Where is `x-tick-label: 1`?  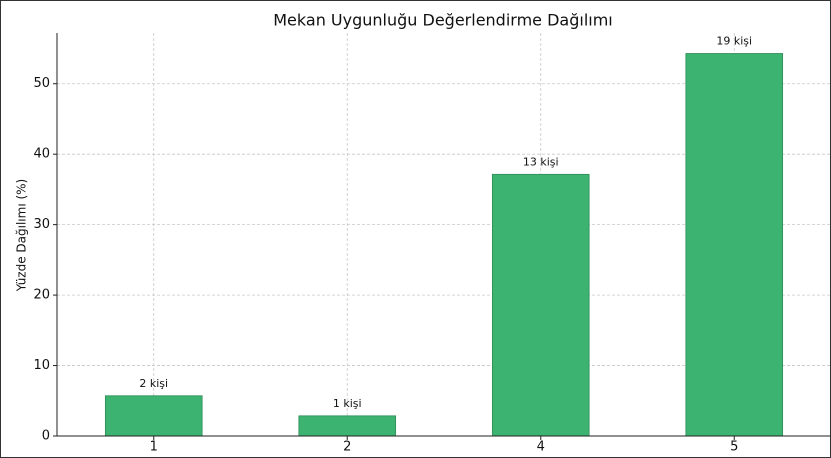
x-tick-label: 1 is located at coordinates (154, 447).